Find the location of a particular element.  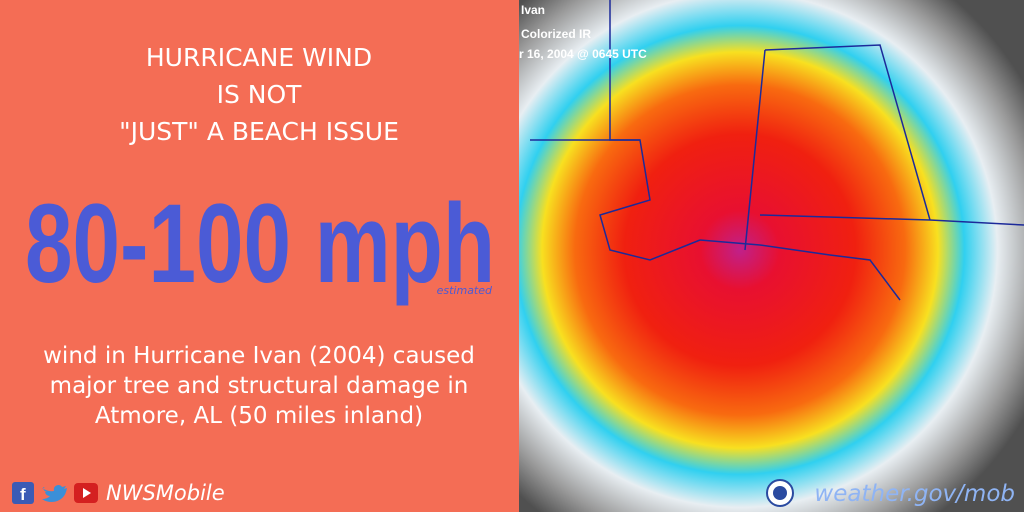

twitter-icon is located at coordinates (54, 493).